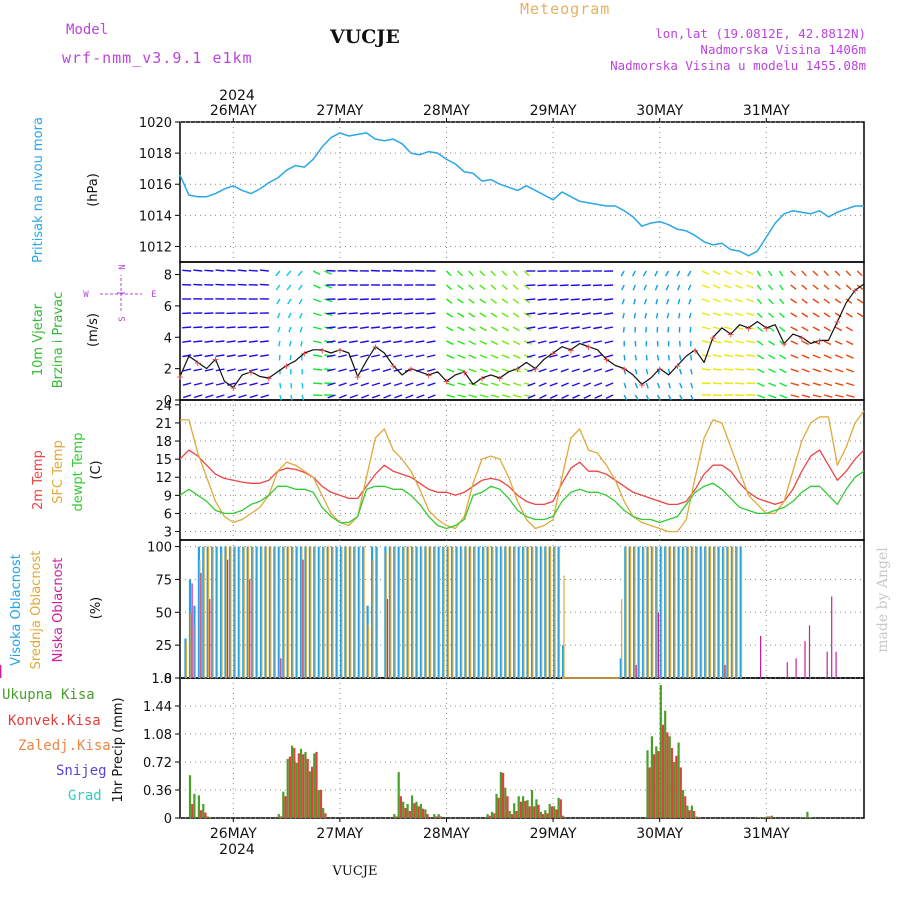  What do you see at coordinates (58, 610) in the screenshot?
I see `cloud-label-3: Niska Oblacnost` at bounding box center [58, 610].